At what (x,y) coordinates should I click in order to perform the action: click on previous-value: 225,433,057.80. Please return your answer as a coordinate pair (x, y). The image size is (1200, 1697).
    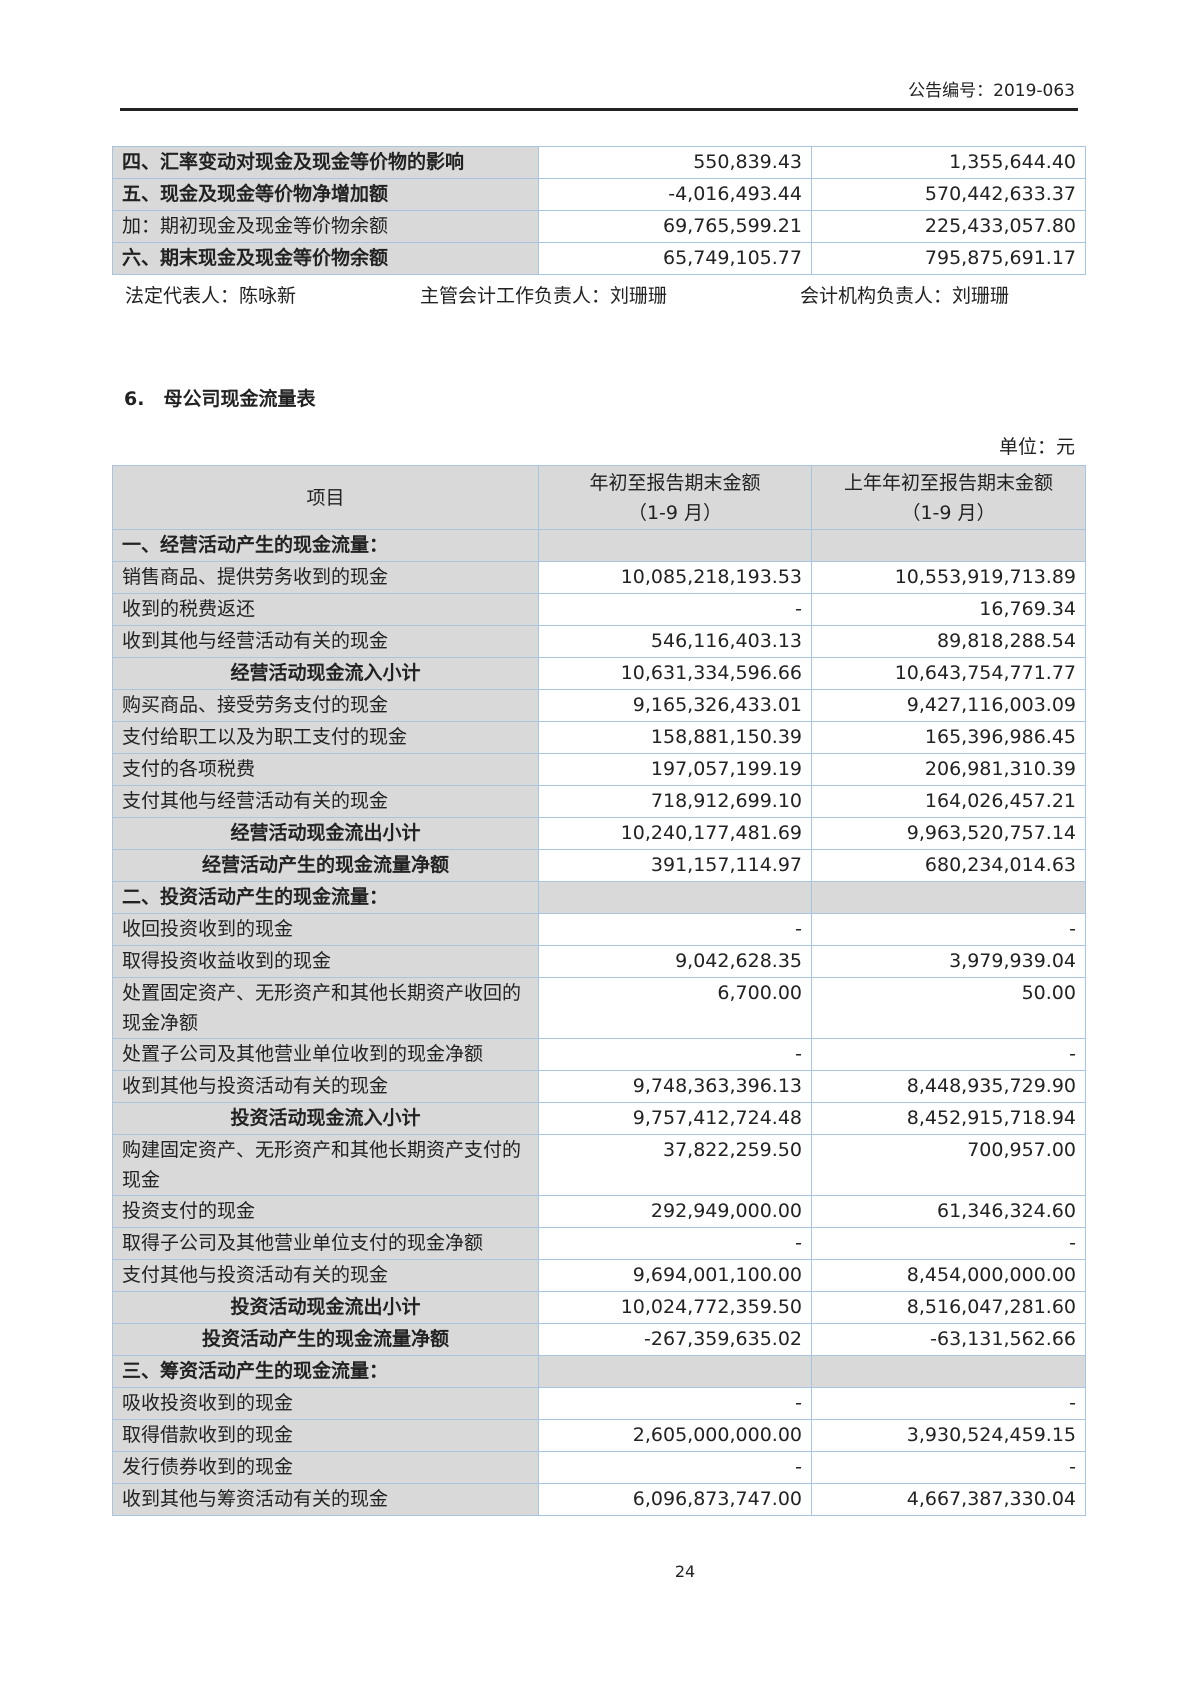
    Looking at the image, I should click on (948, 226).